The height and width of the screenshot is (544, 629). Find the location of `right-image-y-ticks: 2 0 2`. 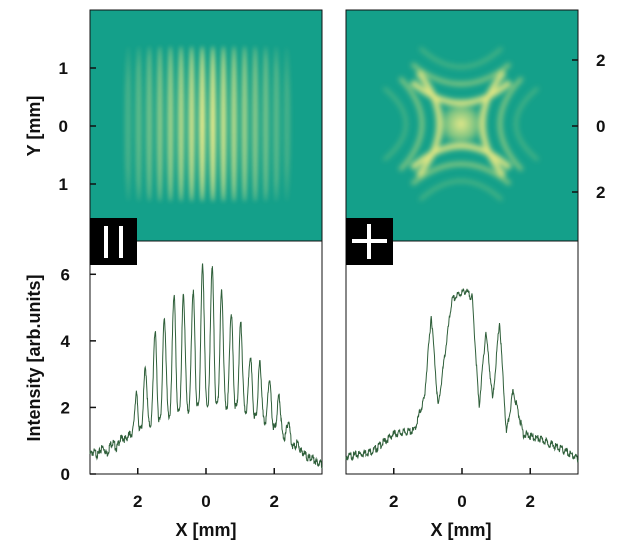

right-image-y-ticks: 2 0 2 is located at coordinates (588, 126).